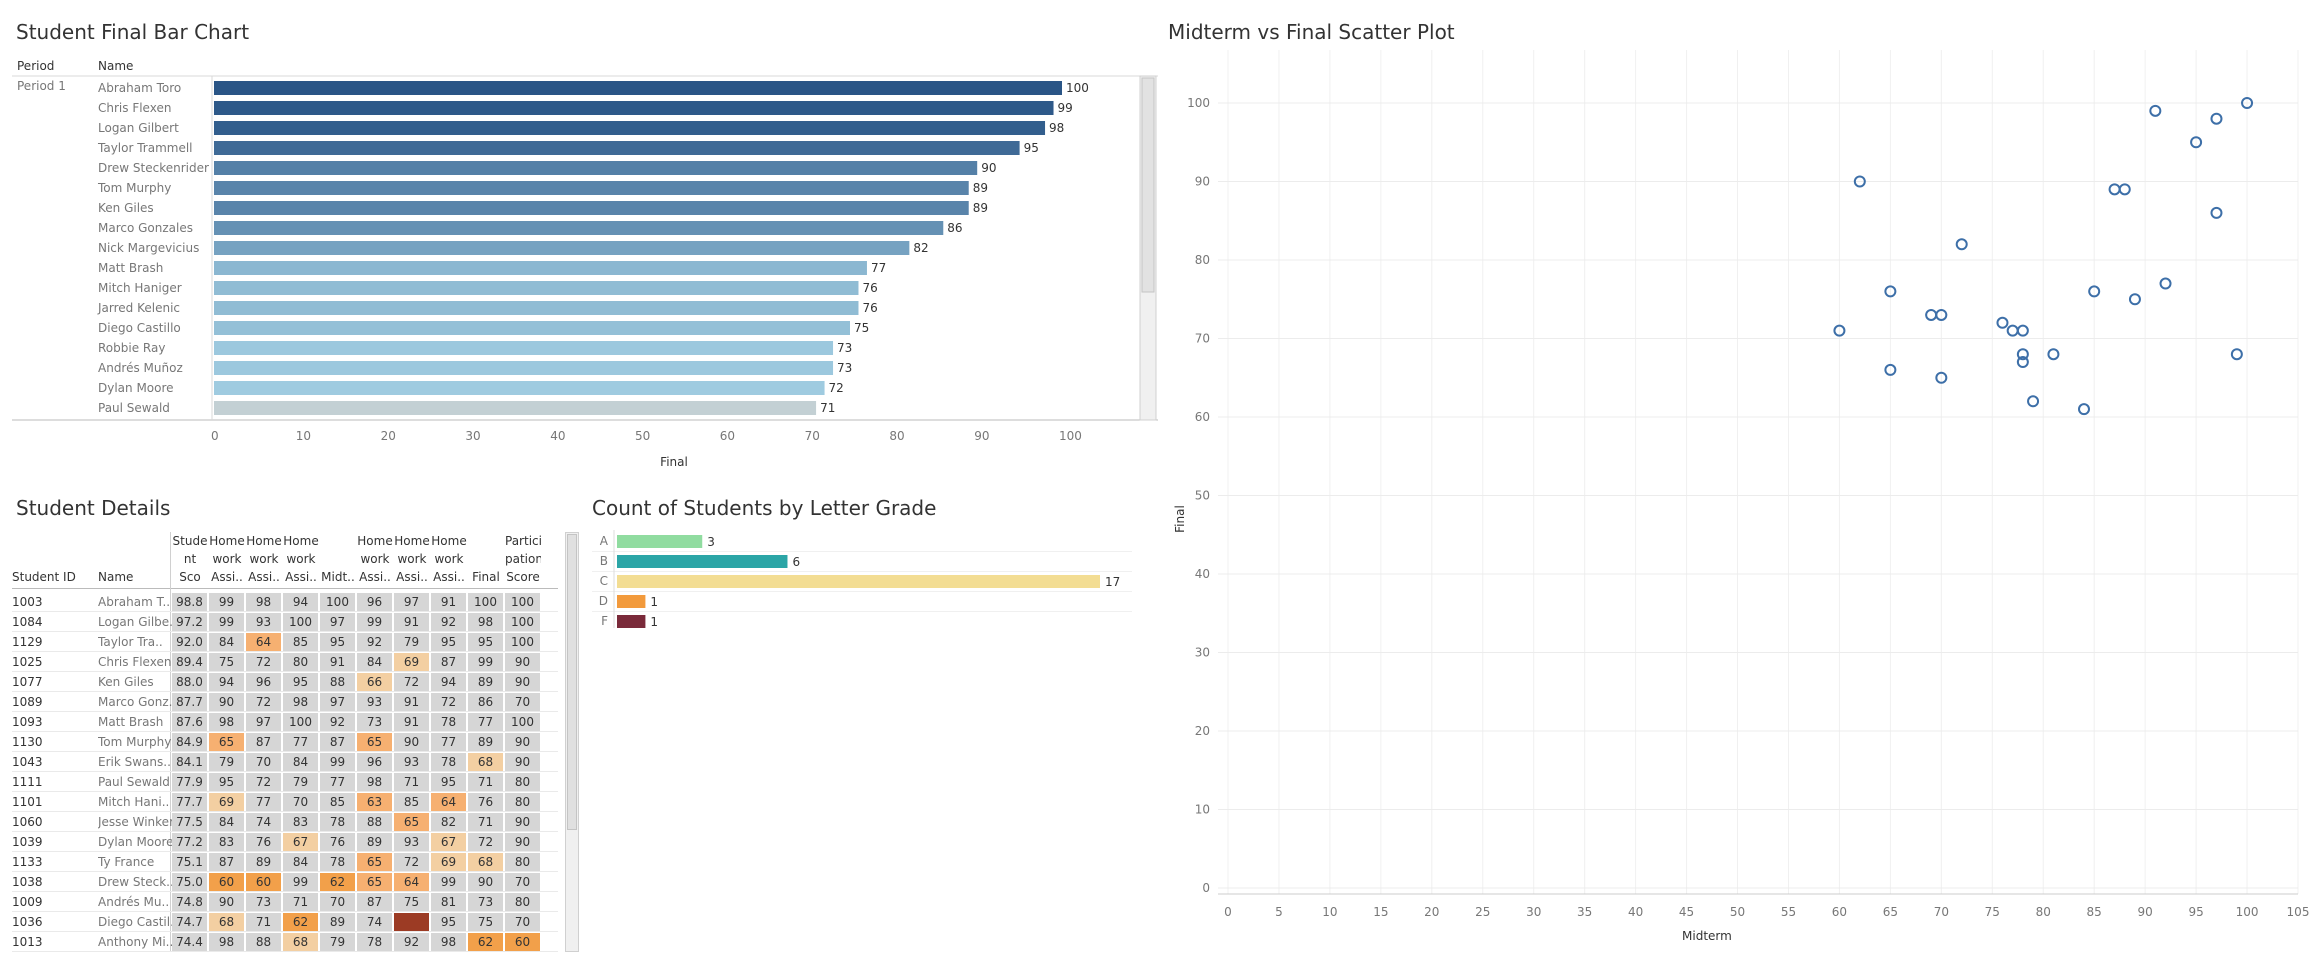  What do you see at coordinates (301, 822) in the screenshot?
I see `score-cell: 83` at bounding box center [301, 822].